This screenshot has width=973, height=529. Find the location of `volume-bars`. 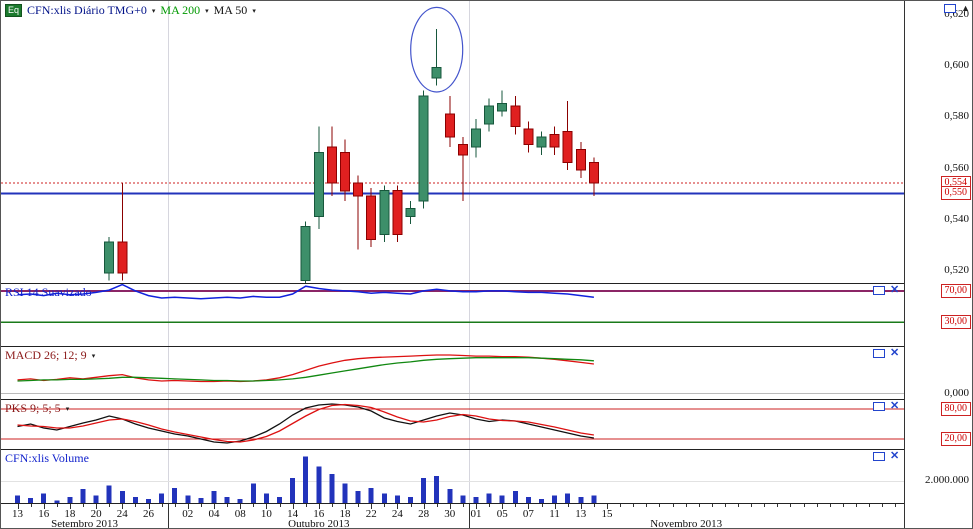

volume-bars is located at coordinates (306, 479).